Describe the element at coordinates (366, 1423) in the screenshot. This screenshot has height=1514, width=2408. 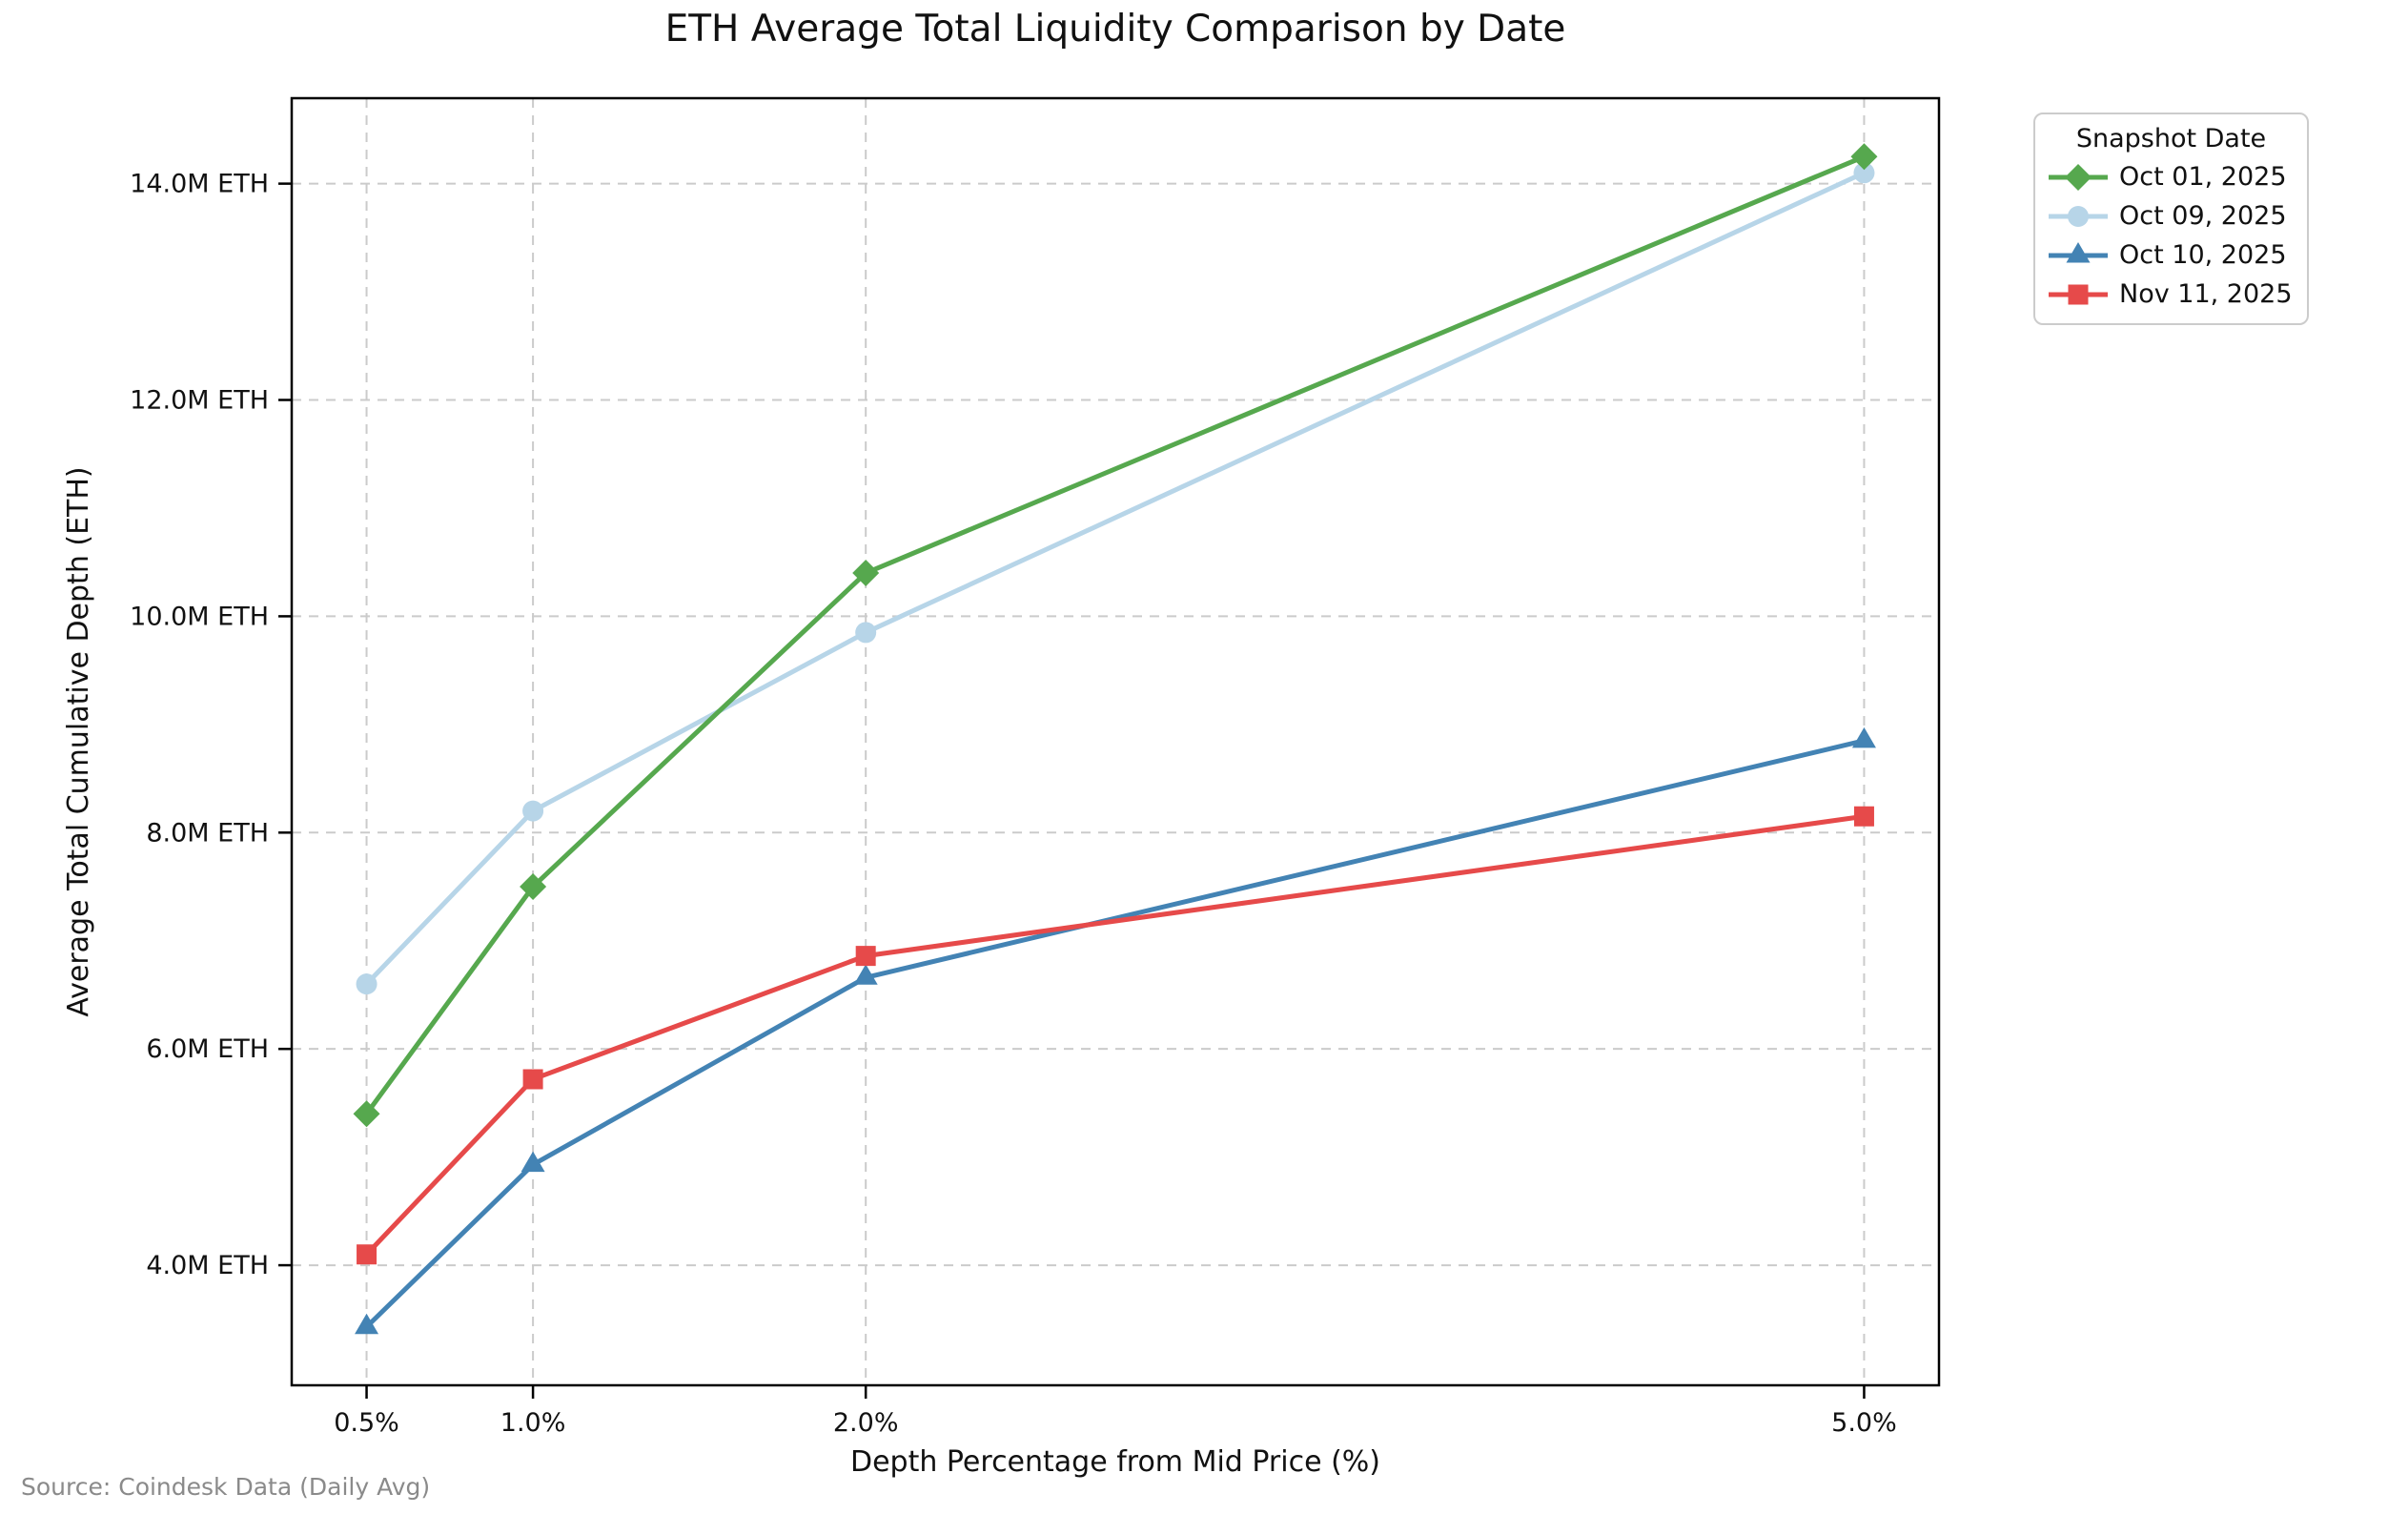
I see `x-tick-label-0-5: 0.5%` at that location.